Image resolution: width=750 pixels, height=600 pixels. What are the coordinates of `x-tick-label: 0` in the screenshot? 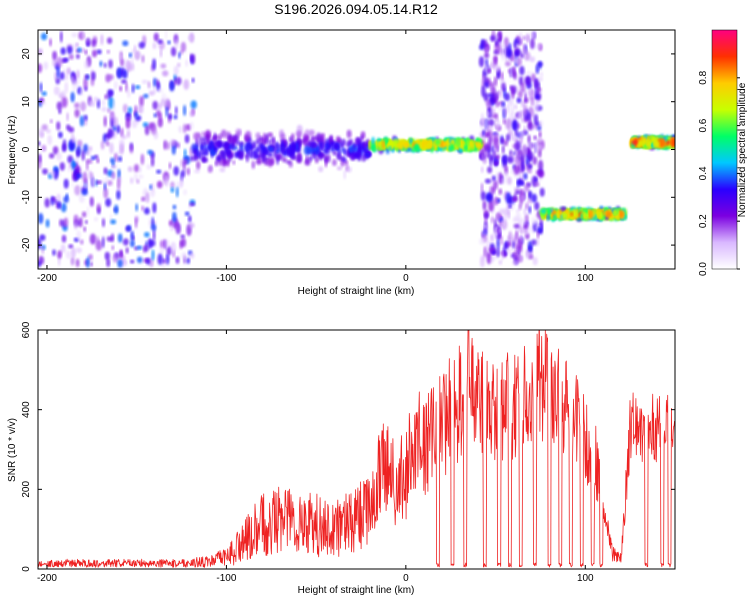 It's located at (406, 278).